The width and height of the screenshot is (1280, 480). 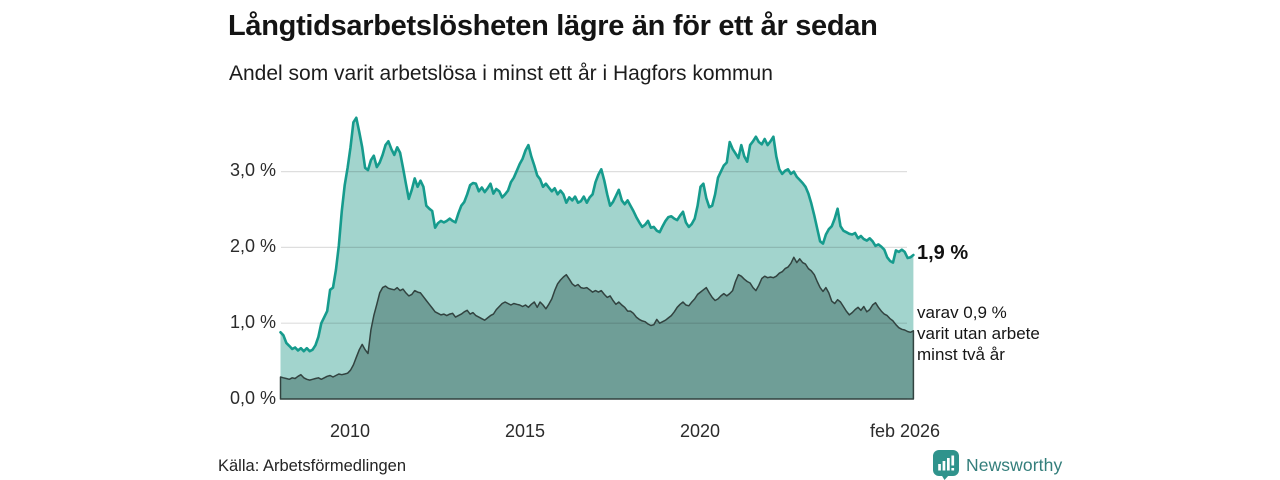 I want to click on y-axis-tick-1: 1,0 %, so click(x=252, y=322).